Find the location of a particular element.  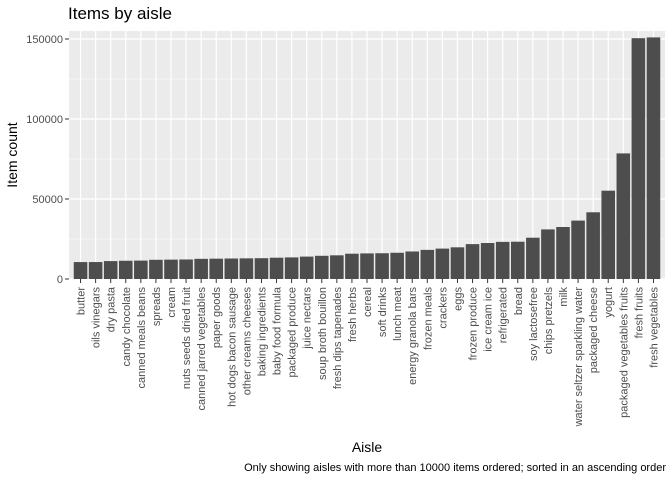

x-tick-label: soy lactosefree is located at coordinates (534, 324).